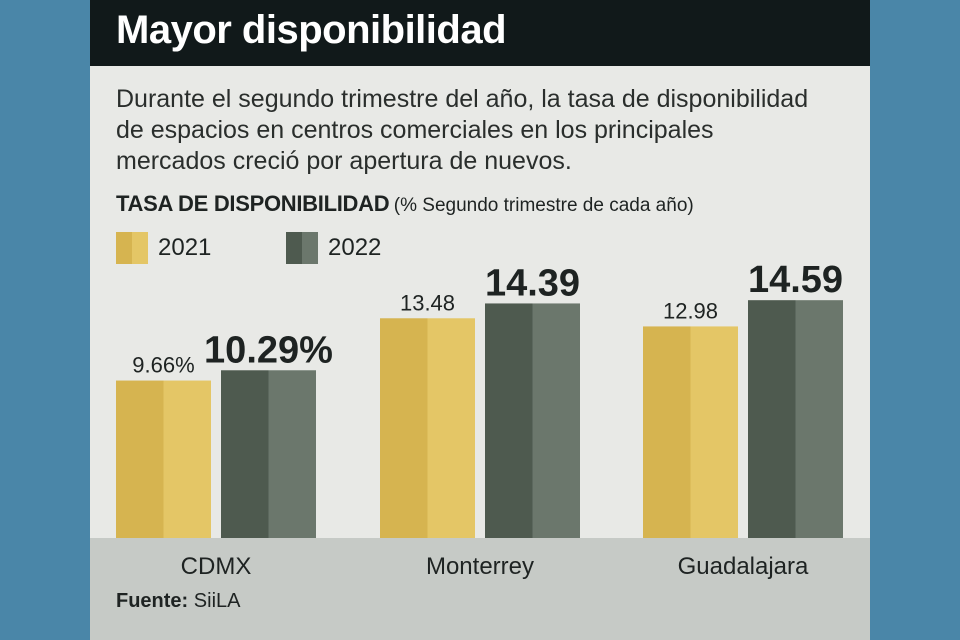  I want to click on bar-2021-monterrey, so click(427, 428).